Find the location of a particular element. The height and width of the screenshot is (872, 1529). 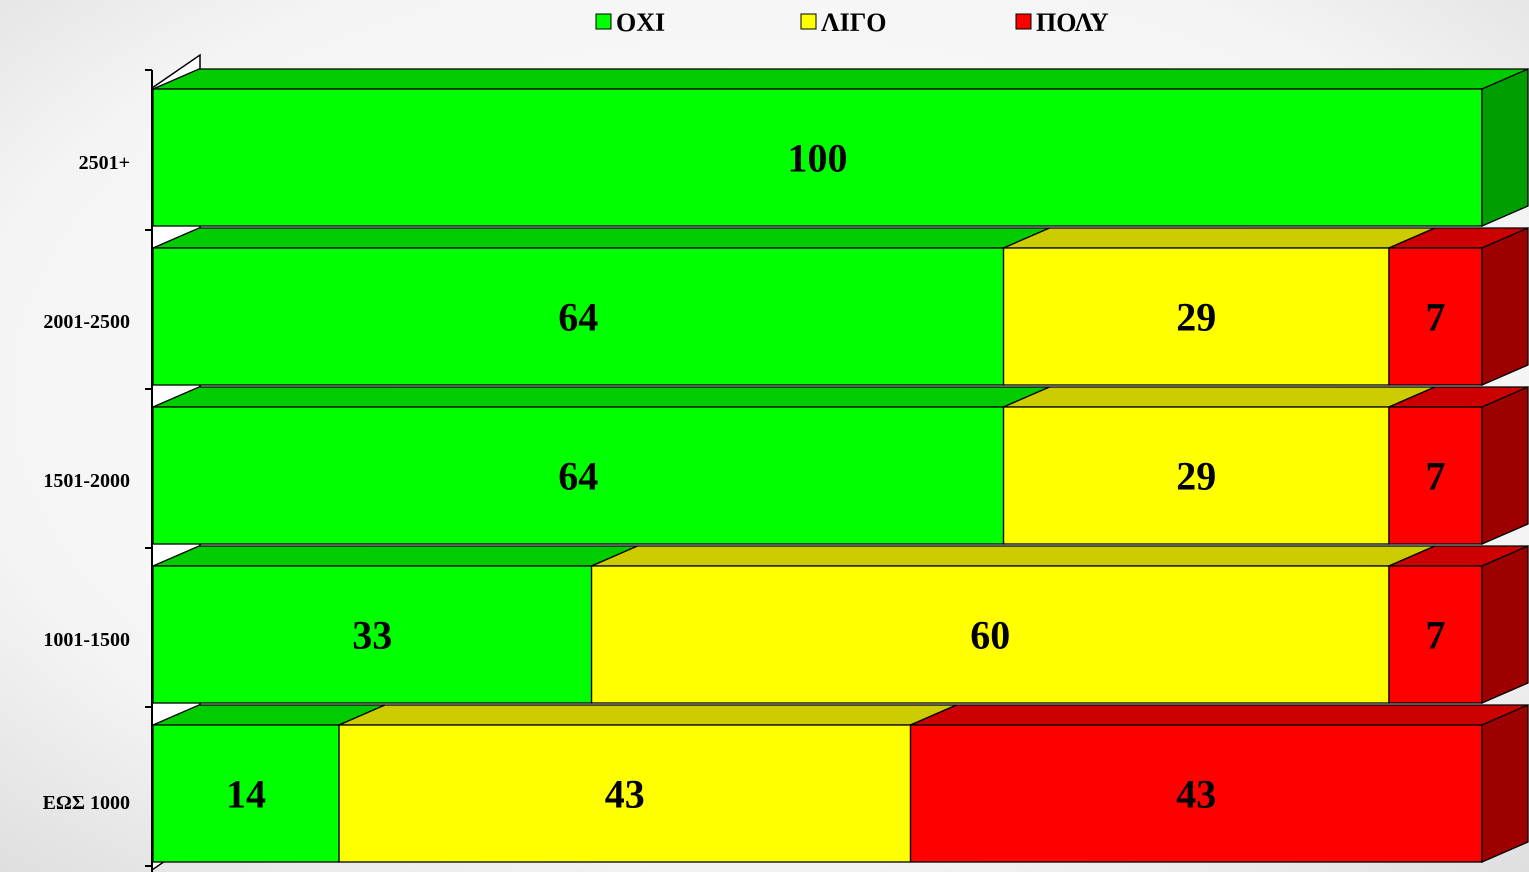

legend-swatch-ligo is located at coordinates (808, 21).